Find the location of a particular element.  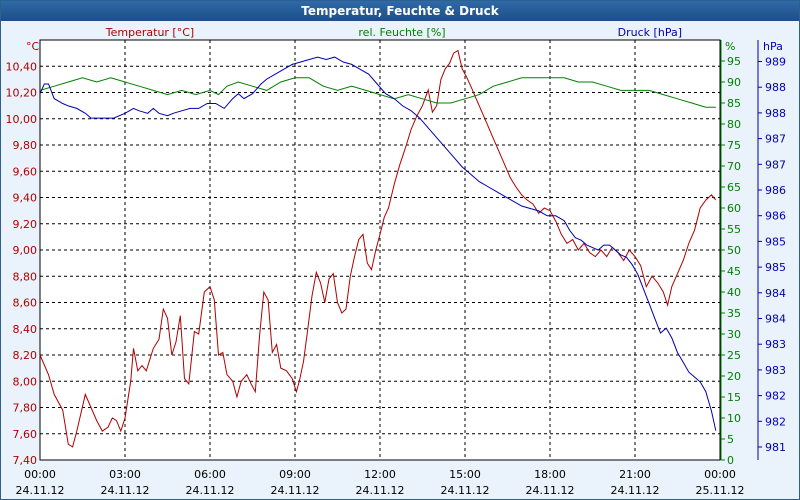

temperature-tick-label: 8,60 is located at coordinates (25, 303).